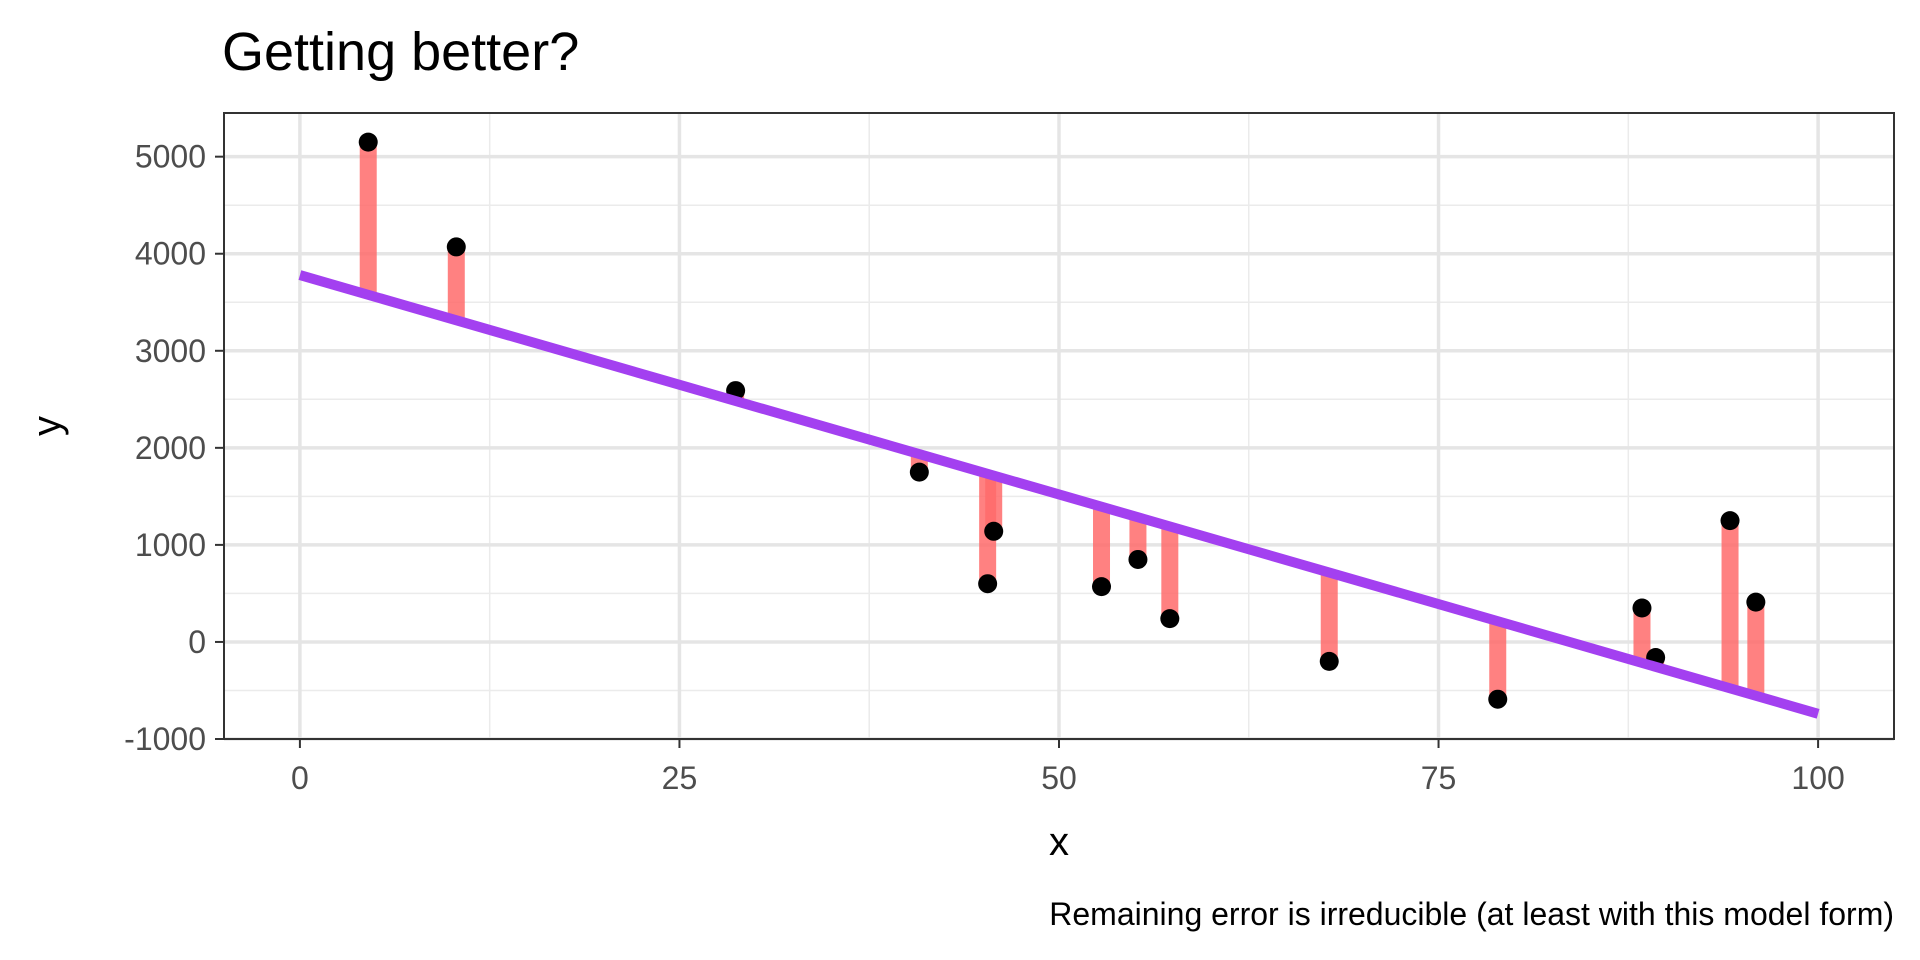 This screenshot has height=960, width=1920. What do you see at coordinates (165, 739) in the screenshot?
I see `y-tick-label: -1000` at bounding box center [165, 739].